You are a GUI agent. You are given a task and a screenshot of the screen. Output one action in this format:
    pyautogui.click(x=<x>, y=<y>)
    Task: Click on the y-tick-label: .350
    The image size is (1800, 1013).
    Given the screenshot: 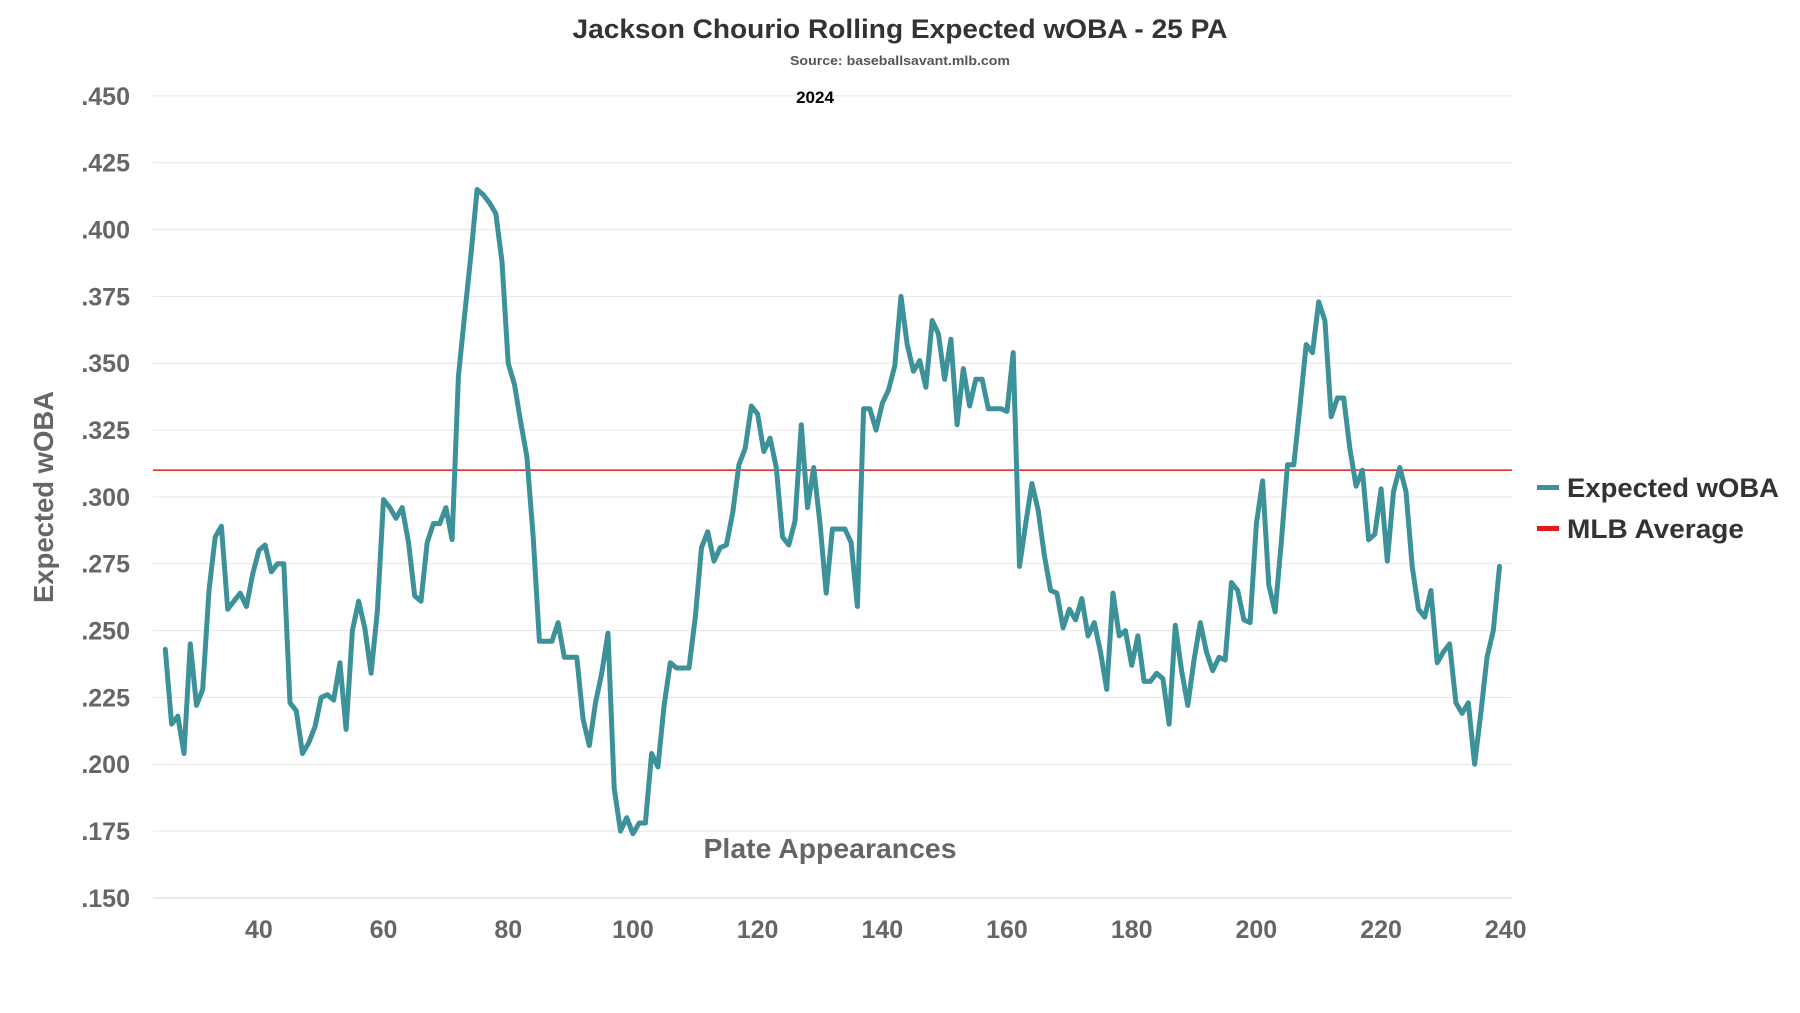 What is the action you would take?
    pyautogui.click(x=105, y=364)
    